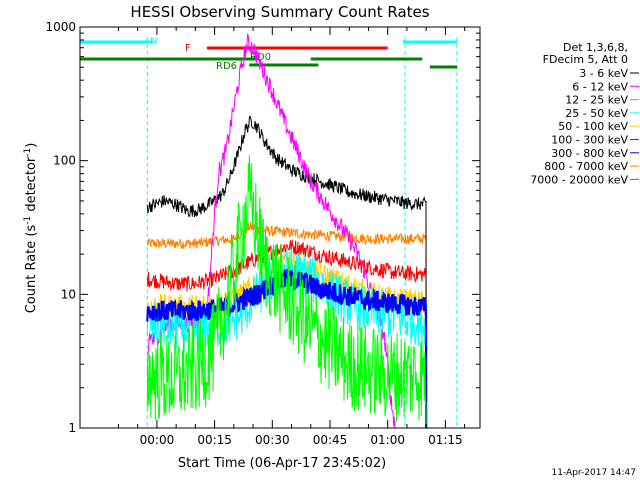  Describe the element at coordinates (279, 12) in the screenshot. I see `chart-title: HESSI Observing Summary Count Rates` at that location.